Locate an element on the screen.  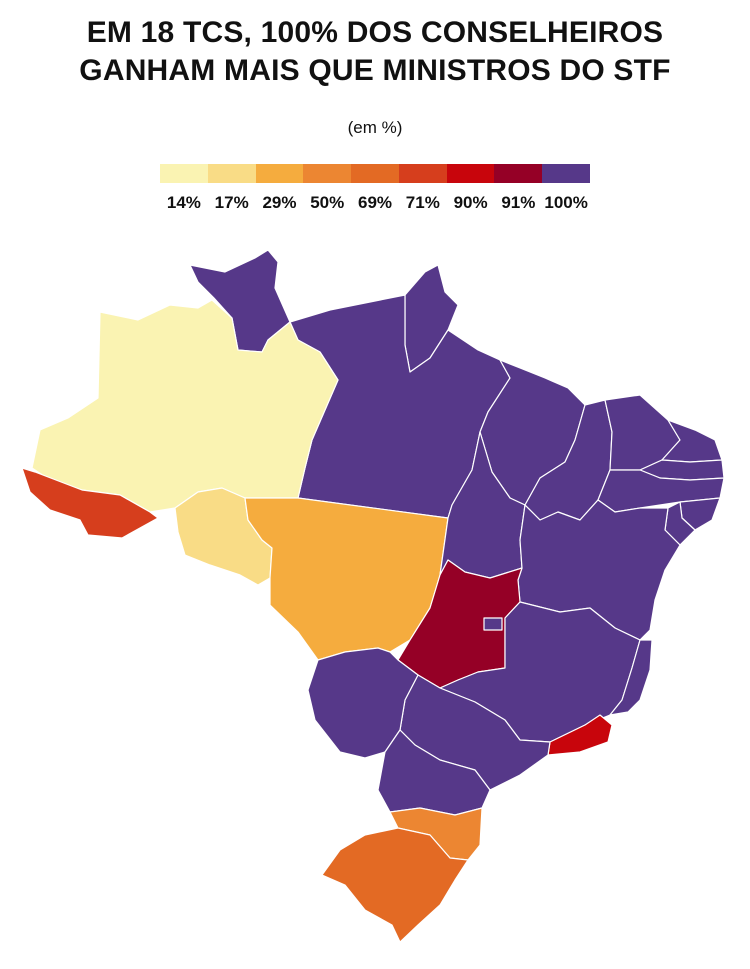
state-ms is located at coordinates (363, 703).